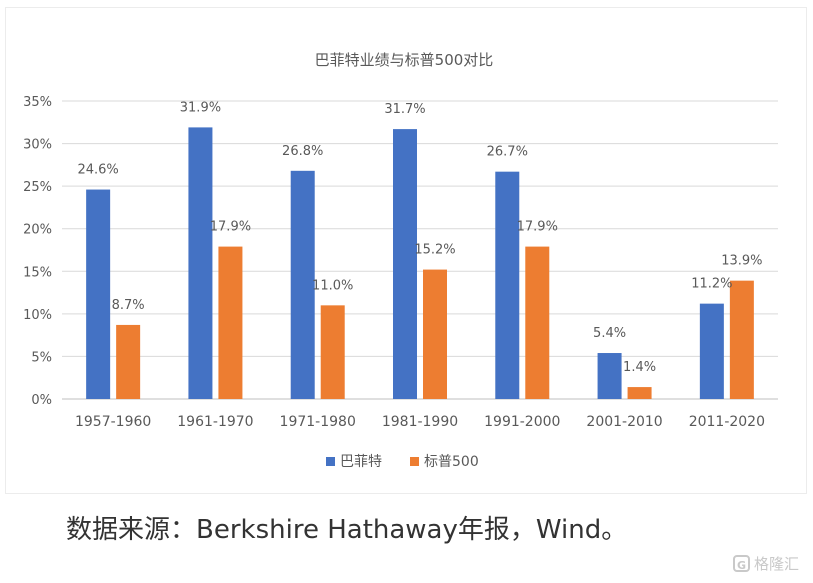  I want to click on data-label: 26.7%, so click(507, 152).